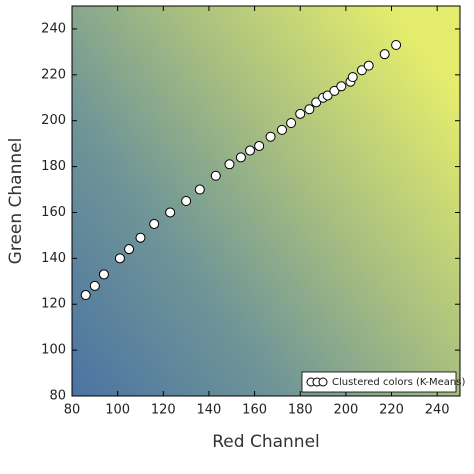 Image resolution: width=474 pixels, height=474 pixels. What do you see at coordinates (163, 410) in the screenshot?
I see `x-tick-label: 120` at bounding box center [163, 410].